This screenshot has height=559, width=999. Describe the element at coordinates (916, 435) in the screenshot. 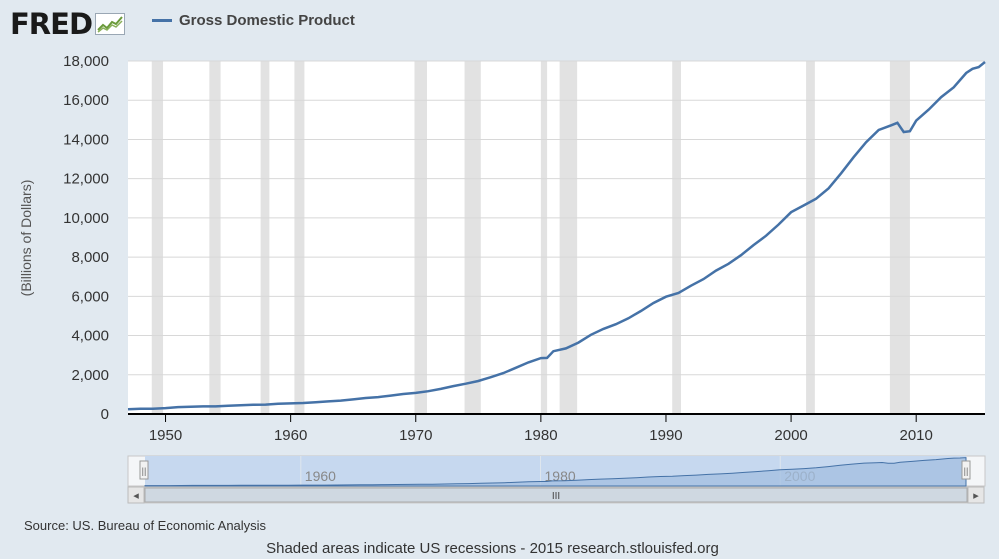

I see `x-tick-label: 2010` at that location.